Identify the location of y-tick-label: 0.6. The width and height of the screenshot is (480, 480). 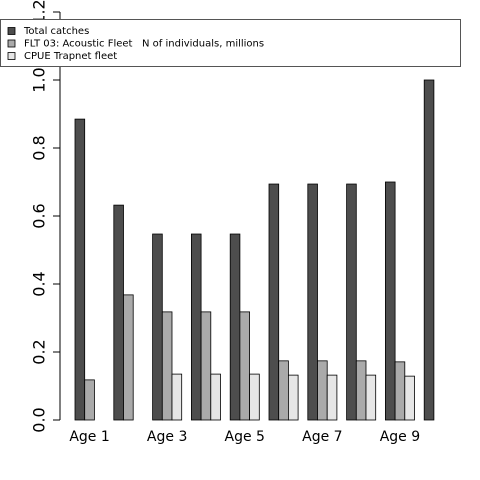
(39, 215).